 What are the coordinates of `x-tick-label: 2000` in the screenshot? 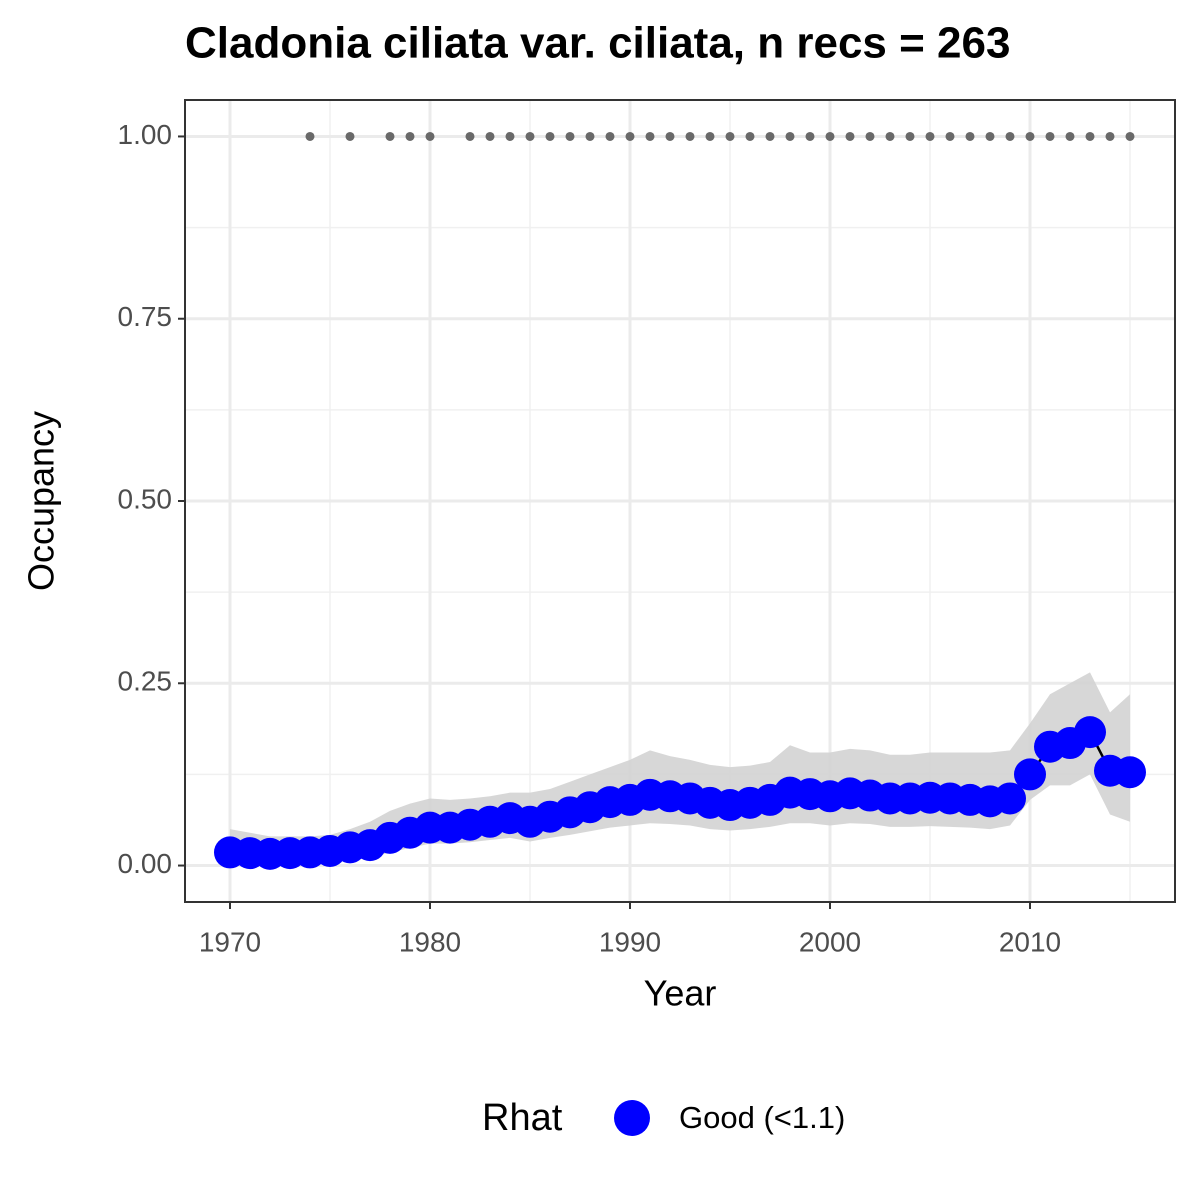 It's located at (830, 941).